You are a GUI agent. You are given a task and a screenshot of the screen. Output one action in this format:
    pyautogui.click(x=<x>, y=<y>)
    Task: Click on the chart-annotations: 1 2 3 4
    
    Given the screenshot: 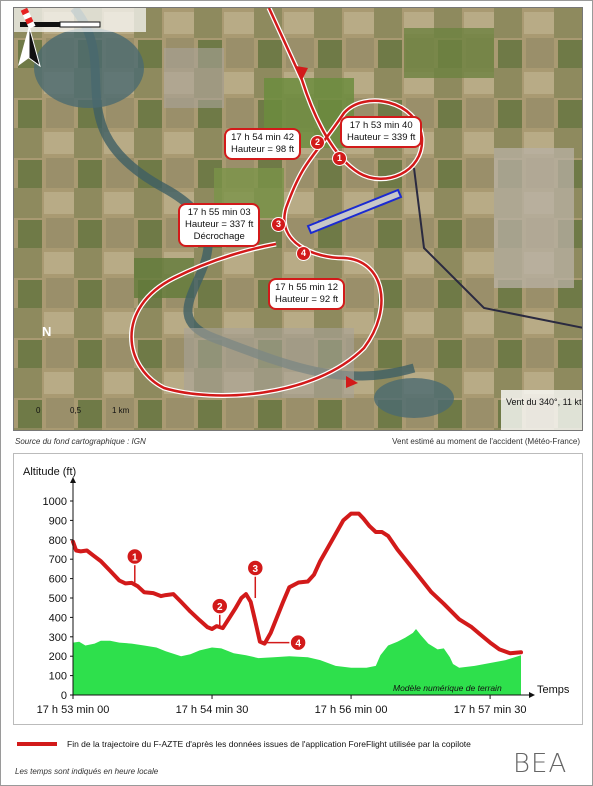 What is the action you would take?
    pyautogui.click(x=216, y=599)
    